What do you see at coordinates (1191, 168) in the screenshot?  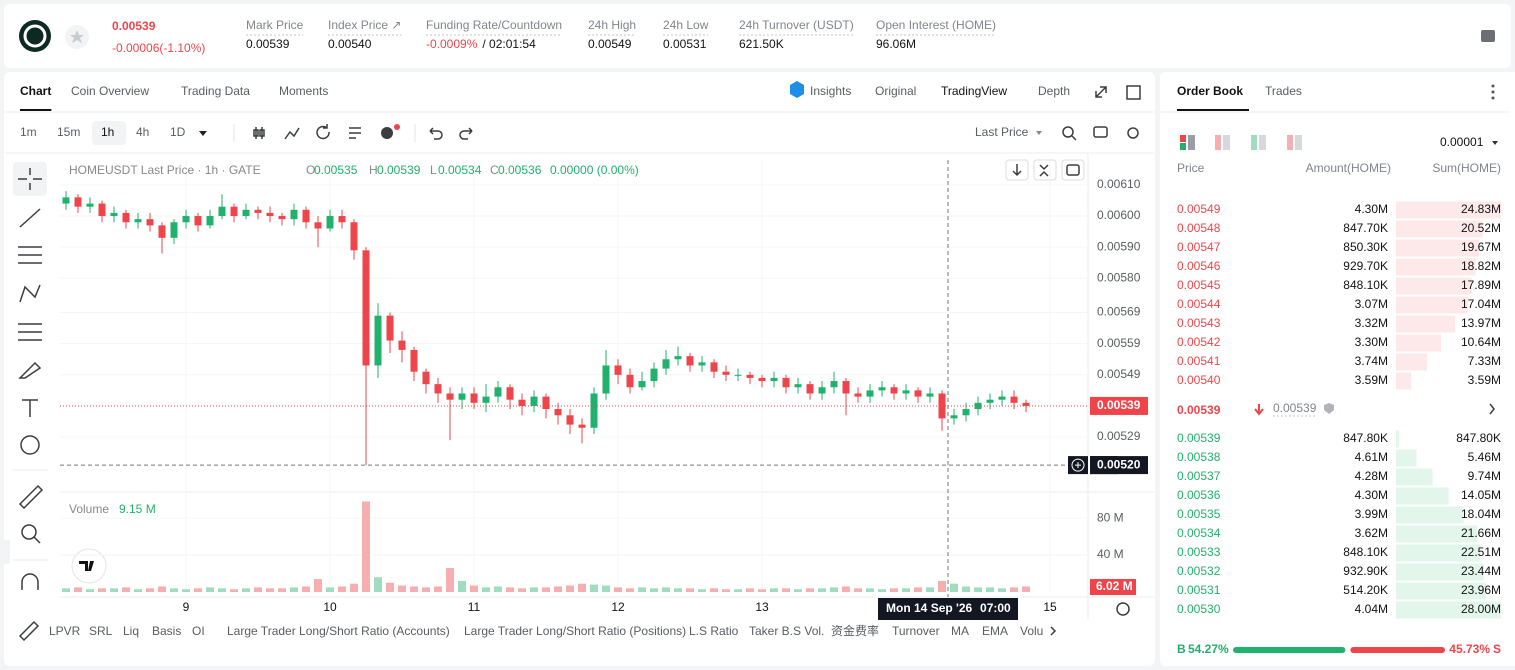 I see `column-header: Price` at bounding box center [1191, 168].